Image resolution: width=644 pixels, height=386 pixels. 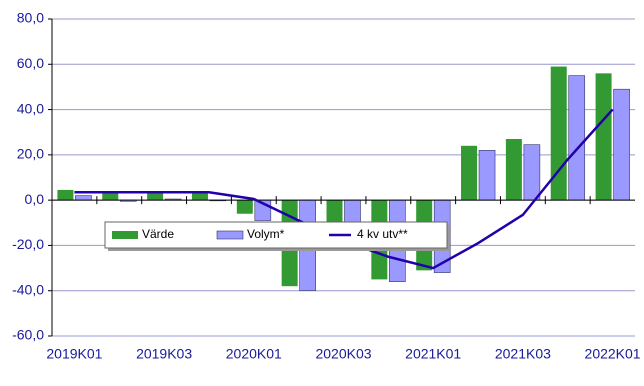 I want to click on x-tick-label: 2019K03, so click(x=164, y=354).